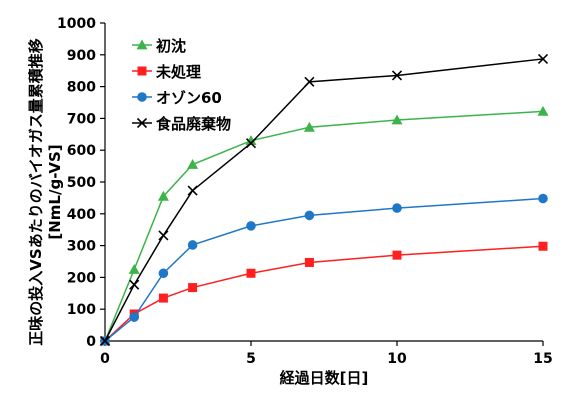  Describe the element at coordinates (55, 191) in the screenshot. I see `y-axis-unit-label: [NmL/g-VS]` at that location.